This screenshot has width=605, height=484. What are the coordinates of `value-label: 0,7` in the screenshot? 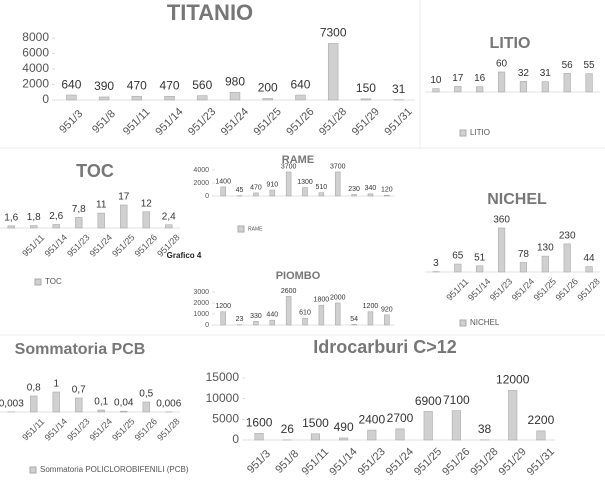 It's located at (79, 390).